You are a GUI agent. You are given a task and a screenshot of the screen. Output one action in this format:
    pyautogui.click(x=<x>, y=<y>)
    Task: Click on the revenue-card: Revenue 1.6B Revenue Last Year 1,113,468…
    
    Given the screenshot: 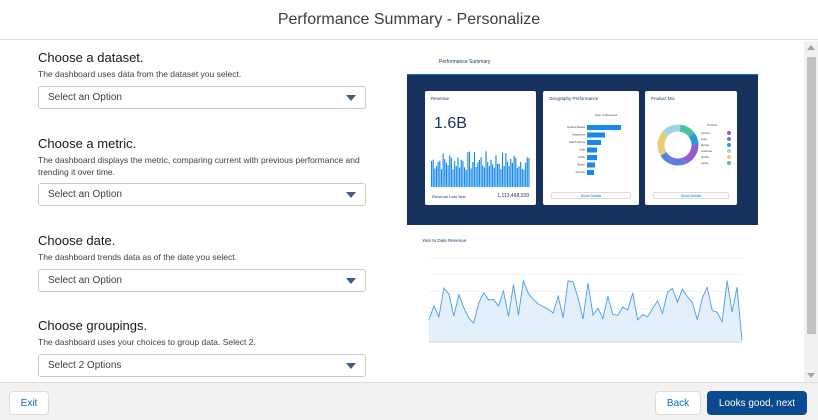 What is the action you would take?
    pyautogui.click(x=480, y=148)
    